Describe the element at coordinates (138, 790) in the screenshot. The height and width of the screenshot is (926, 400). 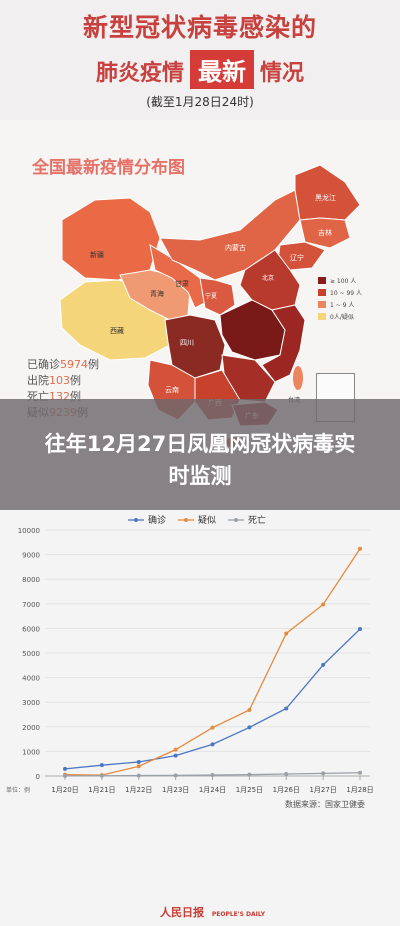
I see `x-tick-label: 1月22日` at that location.